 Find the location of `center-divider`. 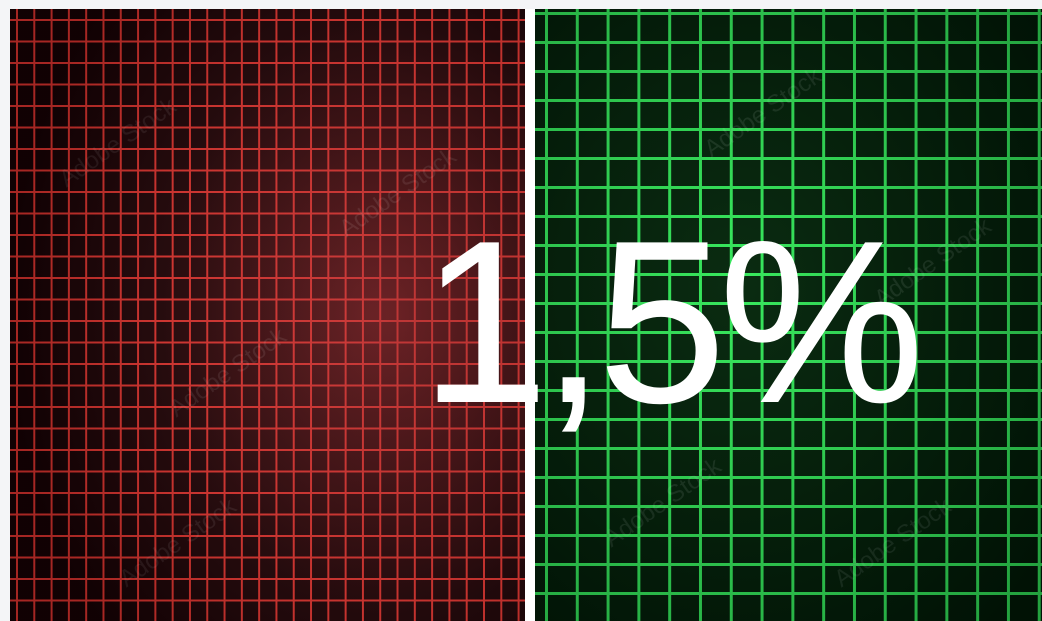

center-divider is located at coordinates (530, 315).